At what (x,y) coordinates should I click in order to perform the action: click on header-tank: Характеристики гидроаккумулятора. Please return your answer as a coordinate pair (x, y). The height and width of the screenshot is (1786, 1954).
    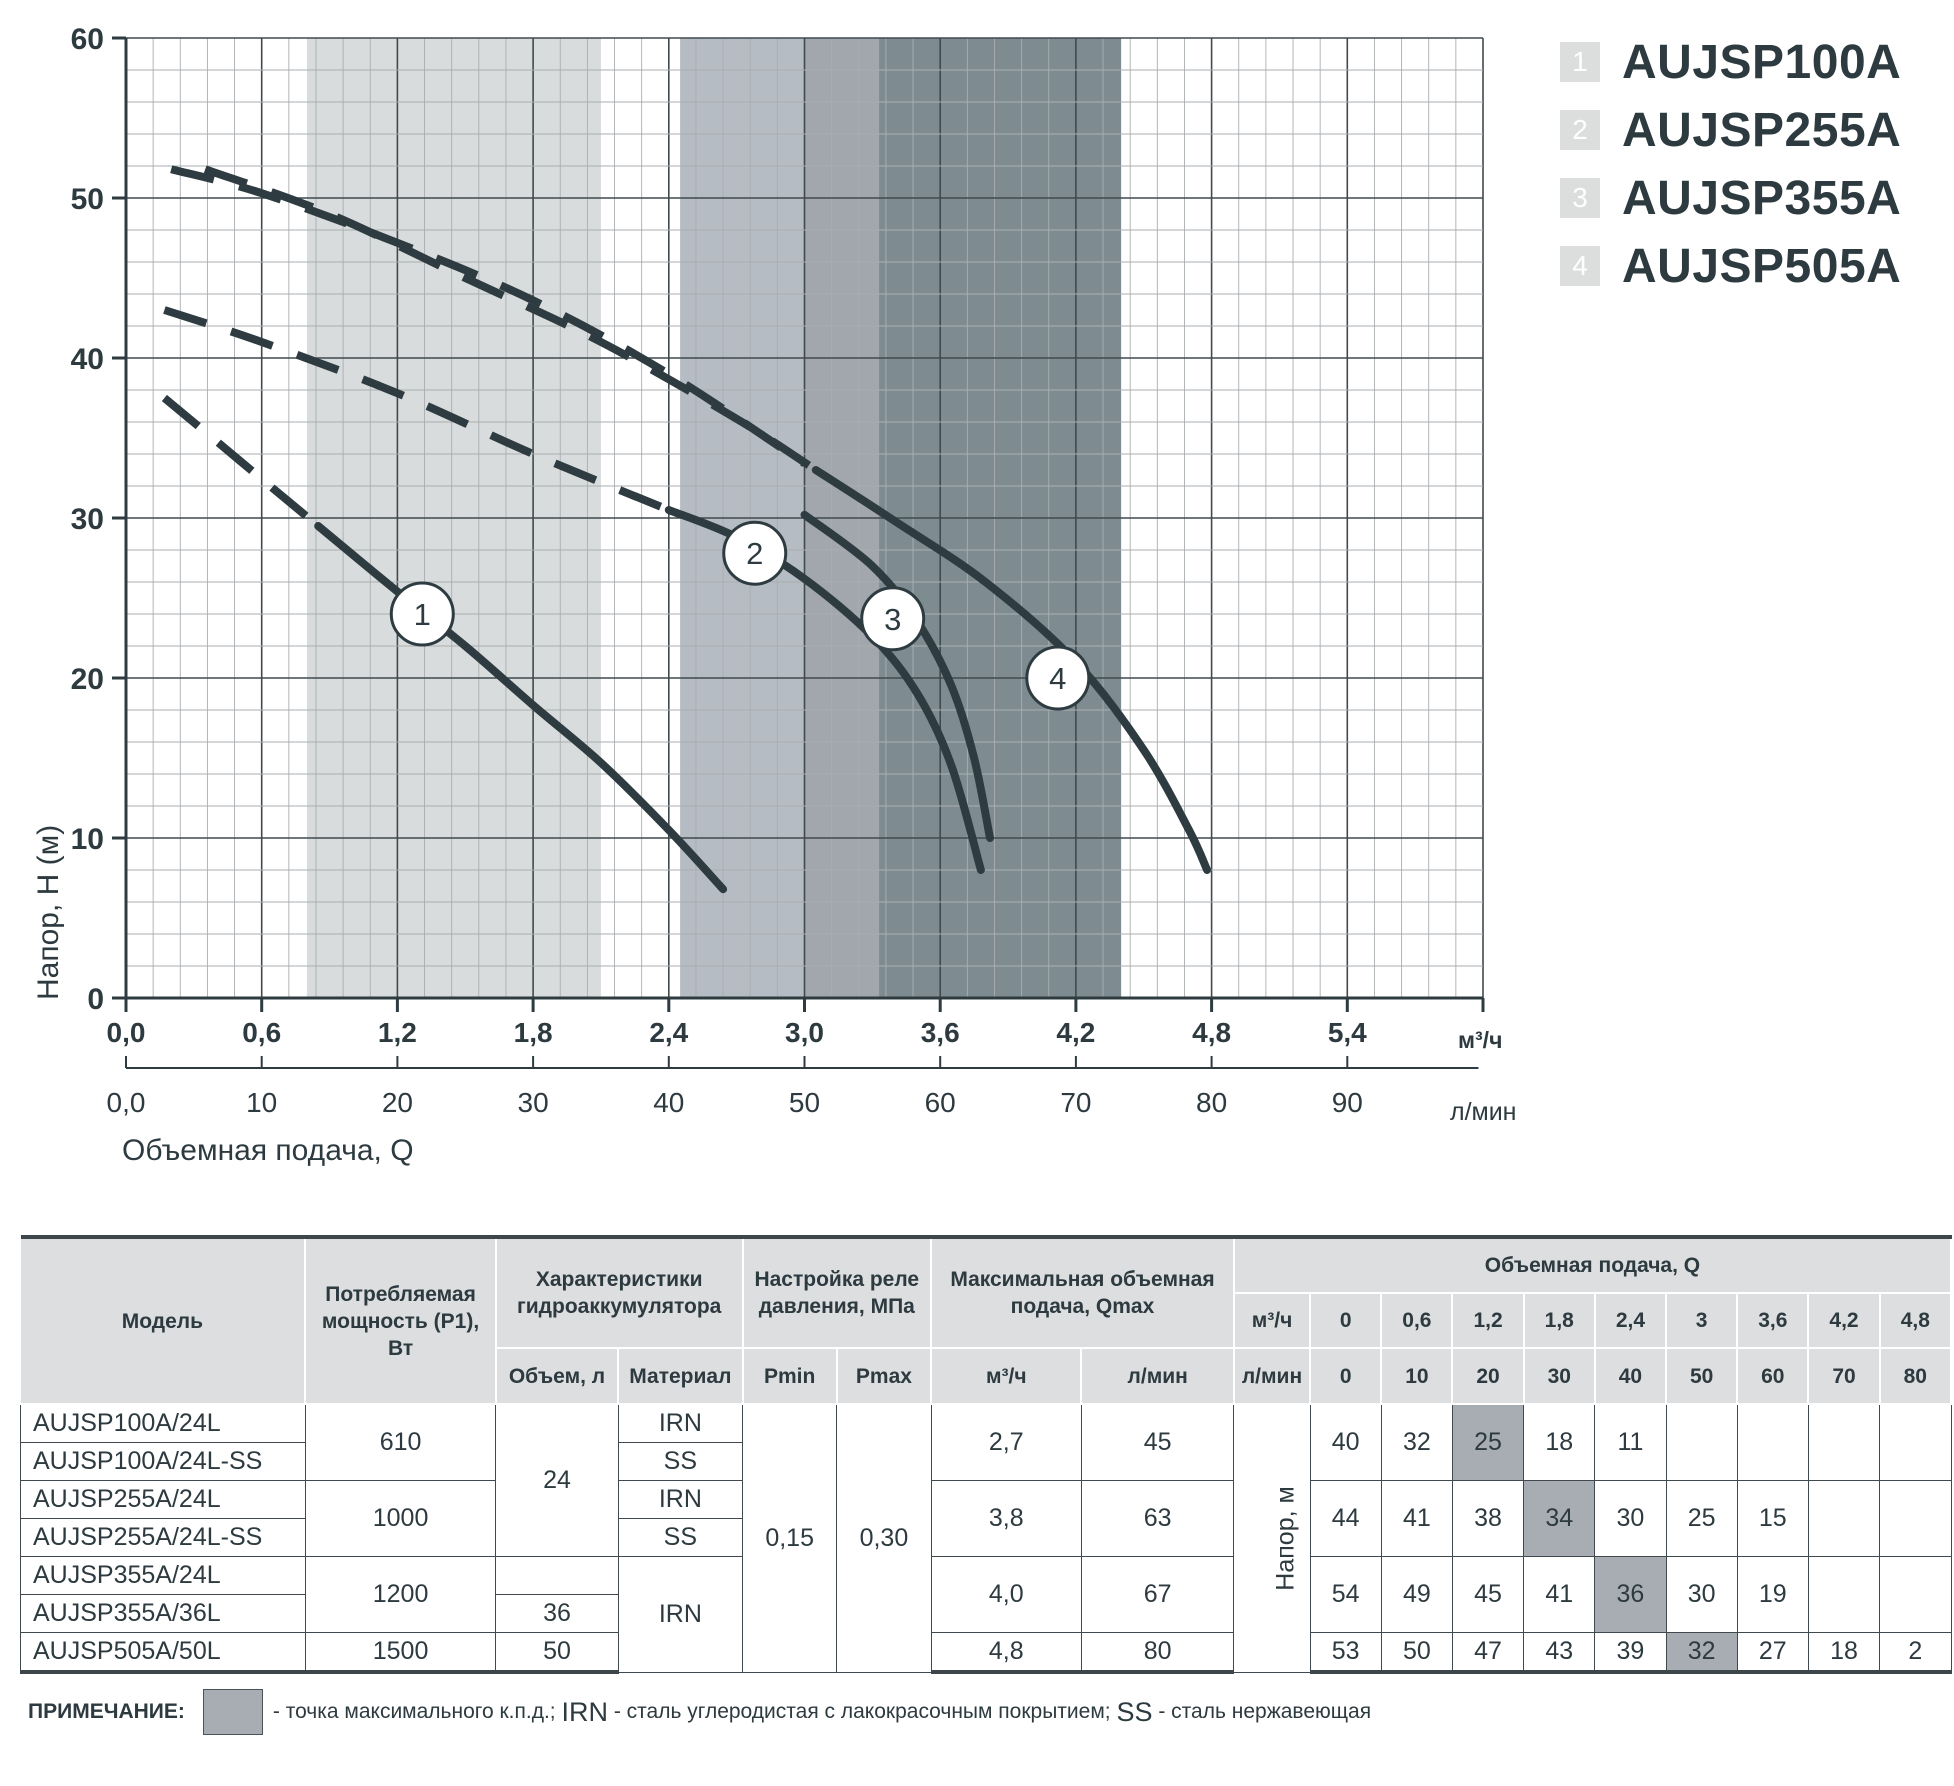
    Looking at the image, I should click on (619, 1292).